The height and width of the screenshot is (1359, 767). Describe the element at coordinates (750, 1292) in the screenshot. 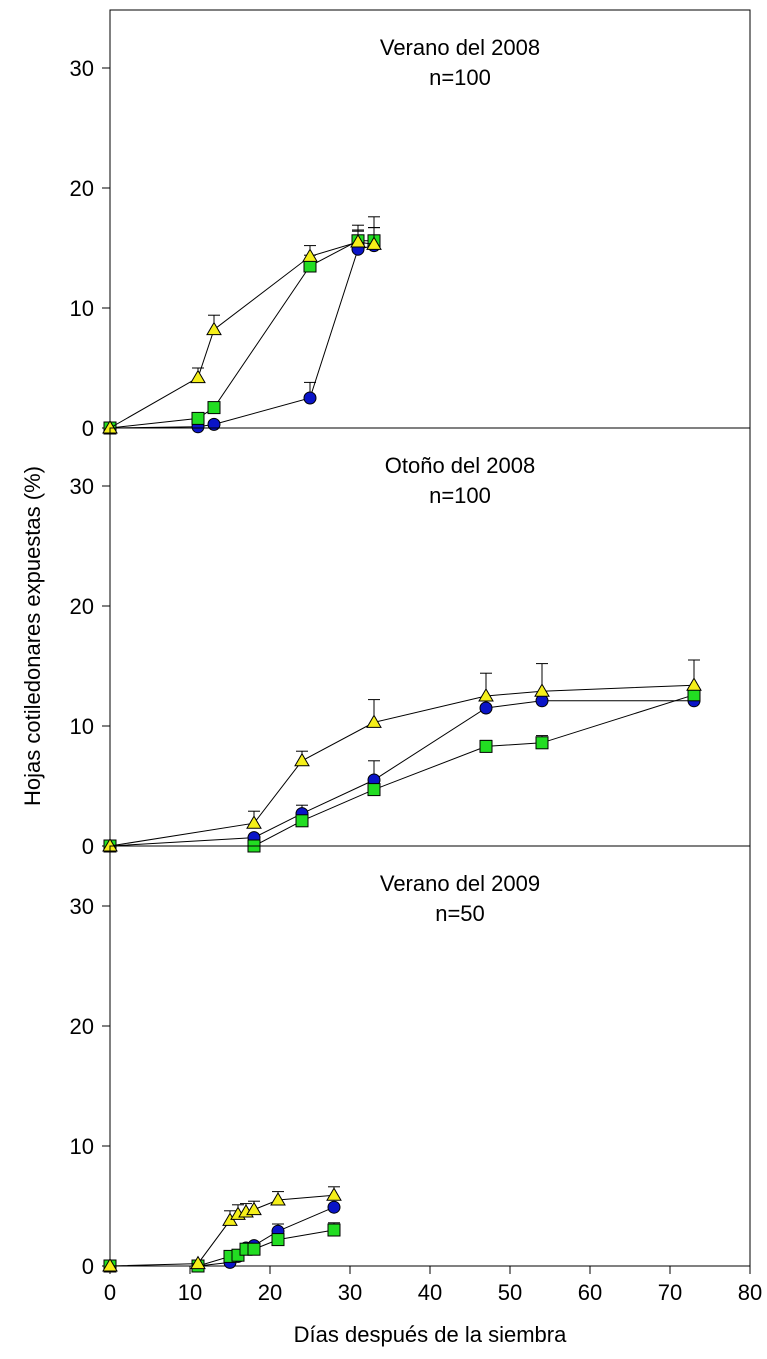

I see `x-tick-label: 80` at that location.